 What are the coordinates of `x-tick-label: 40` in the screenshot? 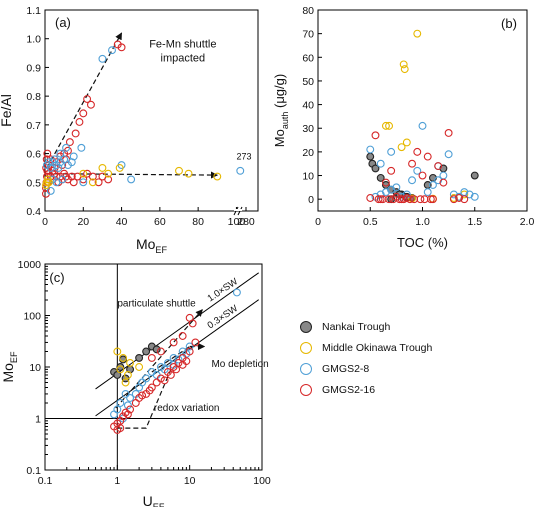 It's located at (122, 222).